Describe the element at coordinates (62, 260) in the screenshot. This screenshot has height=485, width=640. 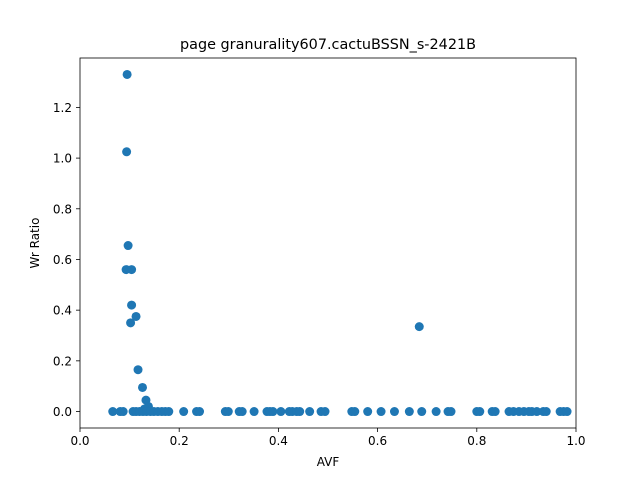
I see `y-tick-label: 0.6` at that location.